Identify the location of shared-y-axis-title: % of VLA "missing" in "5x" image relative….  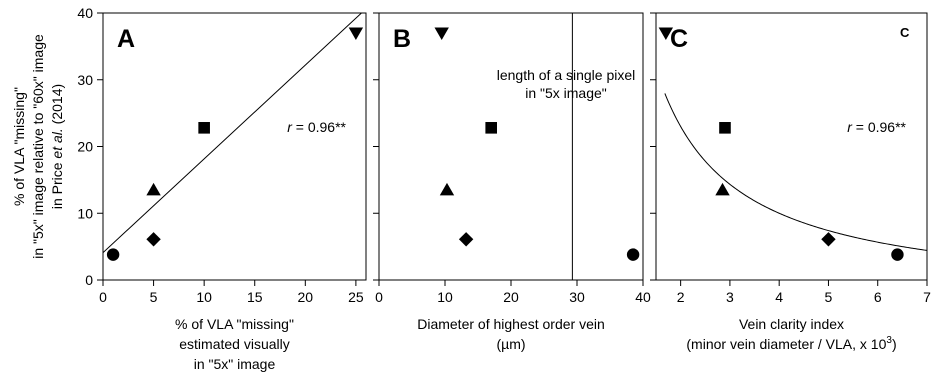
(38, 146).